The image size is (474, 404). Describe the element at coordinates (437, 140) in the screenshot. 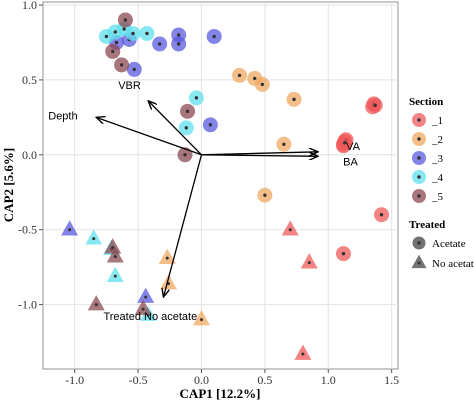

I see `section-legend-label: _2` at that location.